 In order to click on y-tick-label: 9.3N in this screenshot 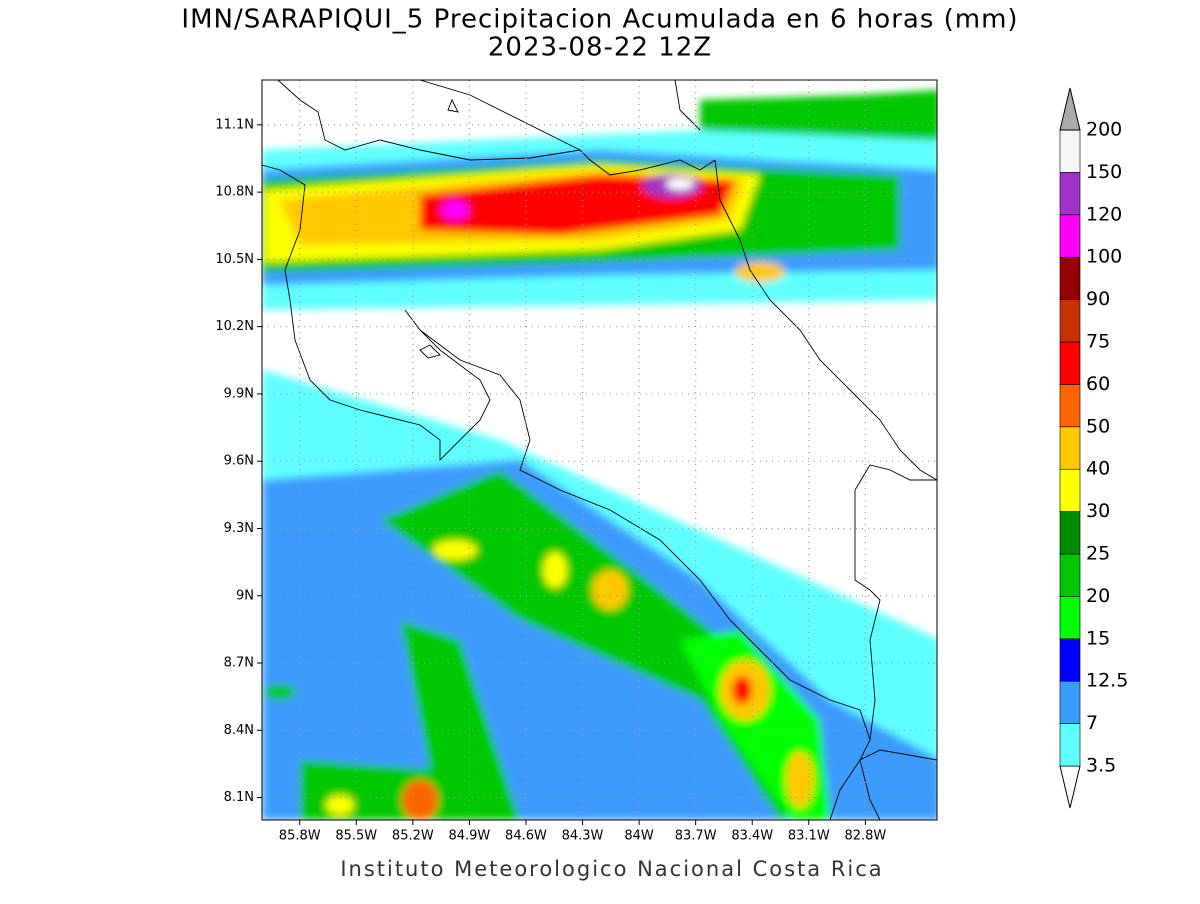, I will do `click(239, 528)`.